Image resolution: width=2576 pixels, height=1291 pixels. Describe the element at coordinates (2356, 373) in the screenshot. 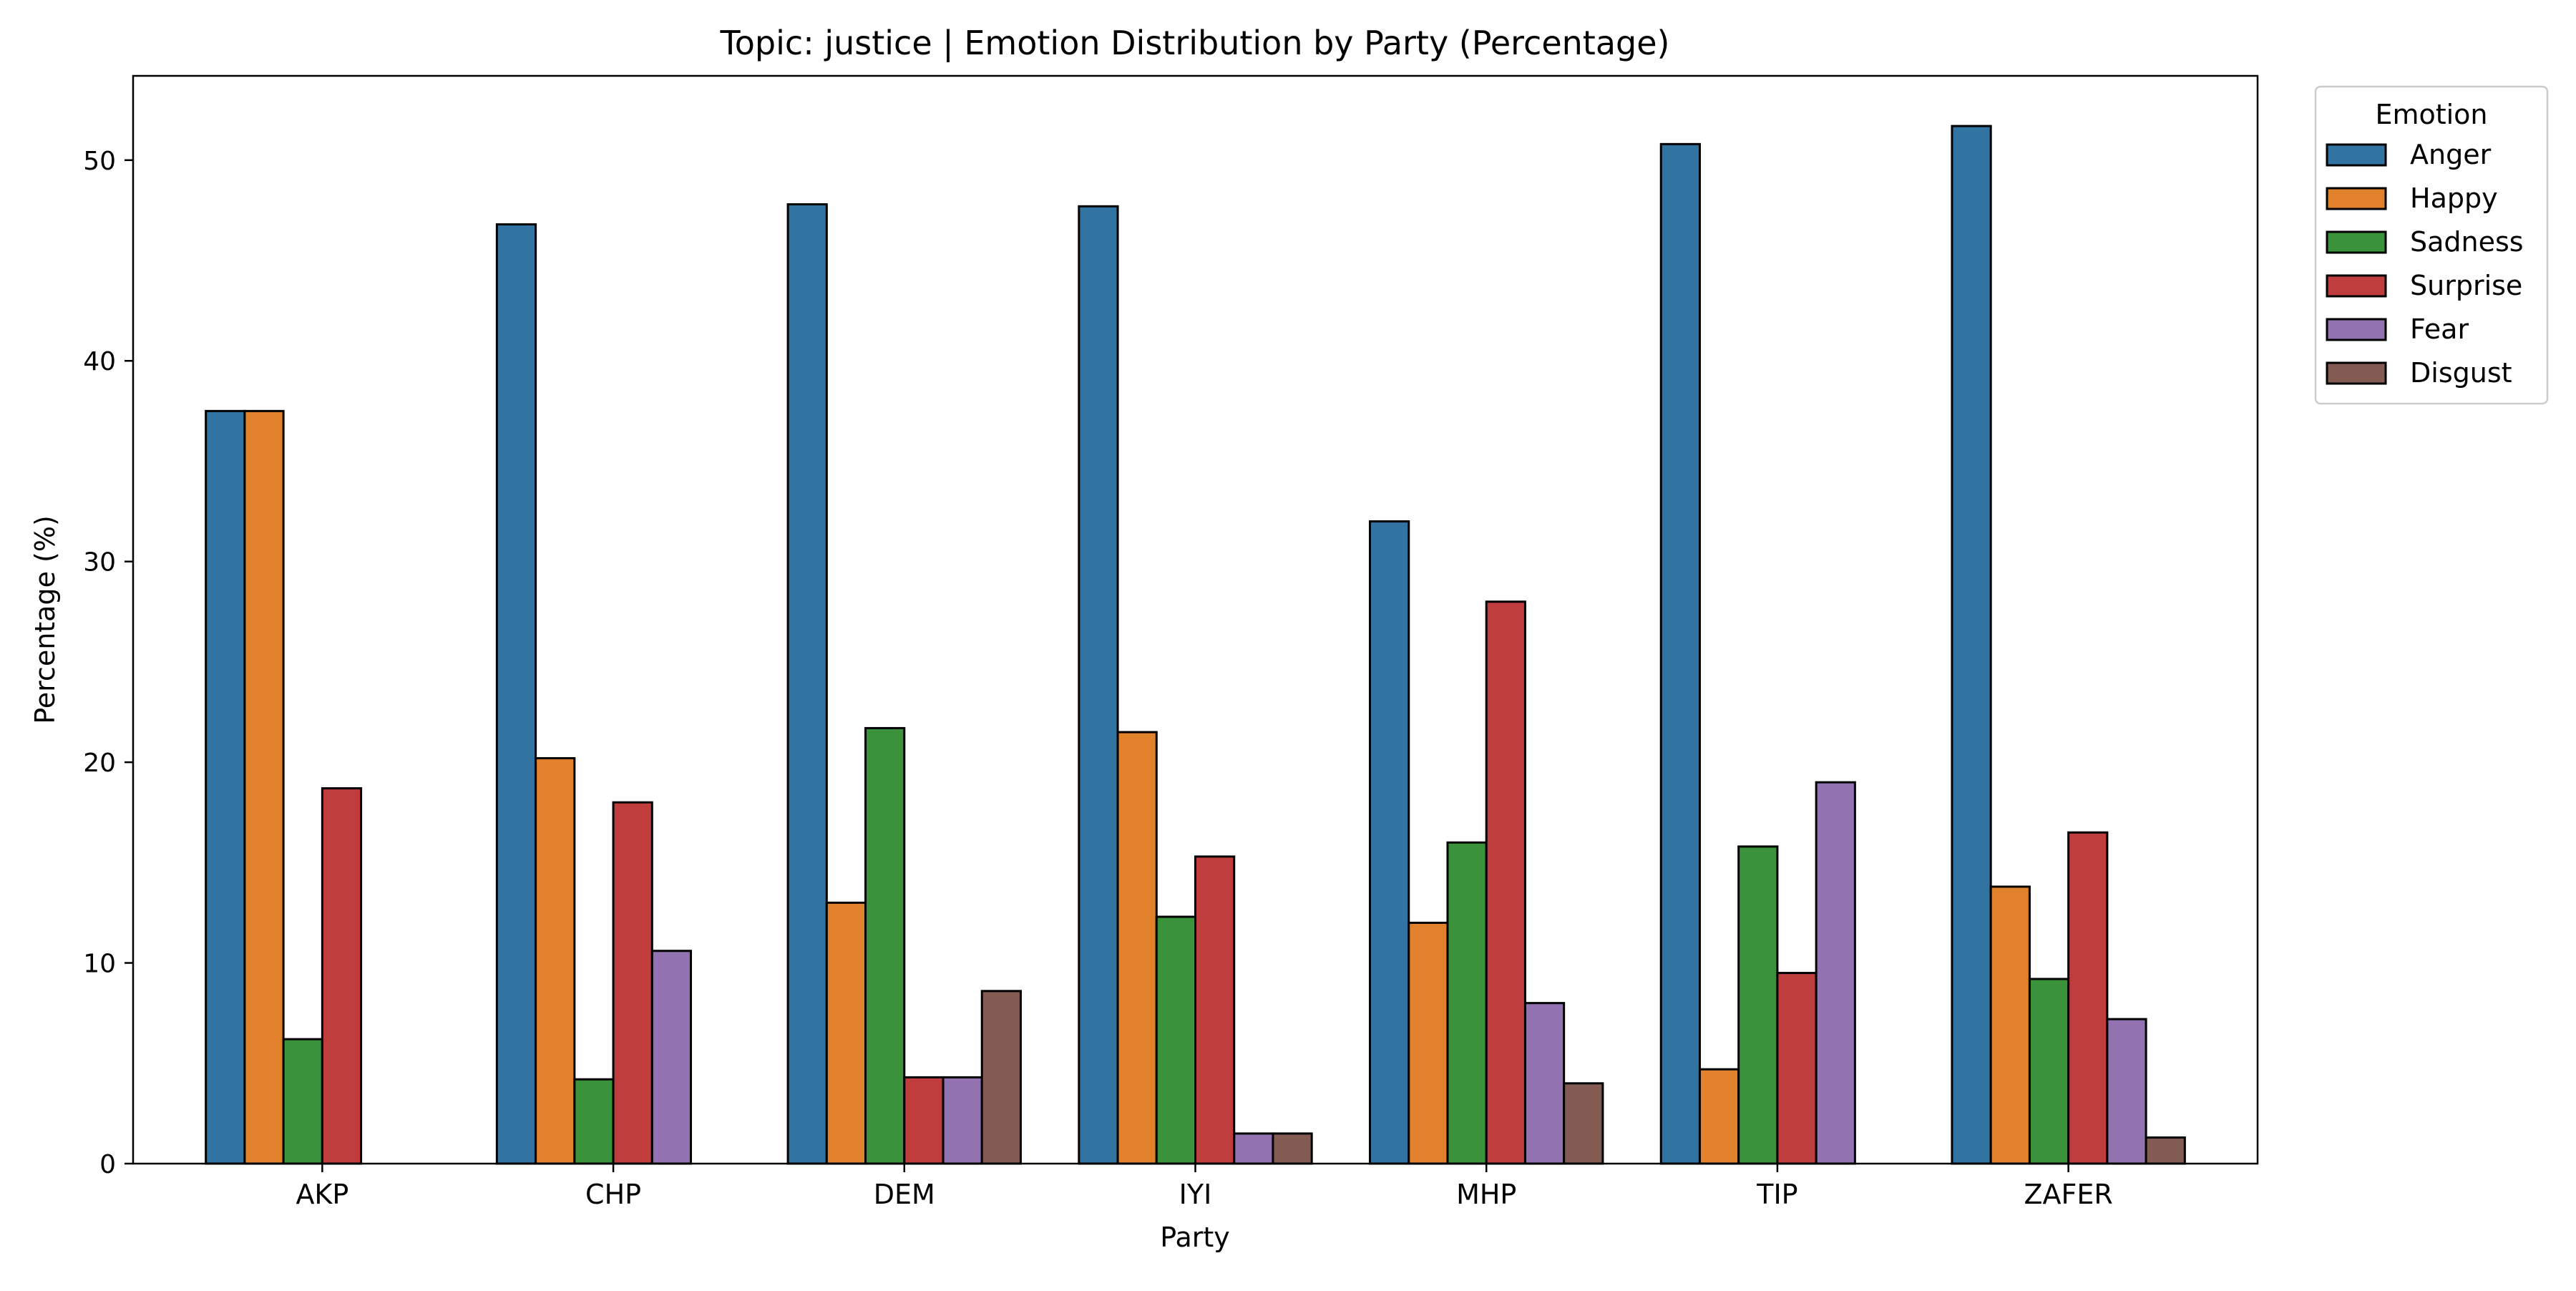

I see `legend-swatch-disgust` at that location.